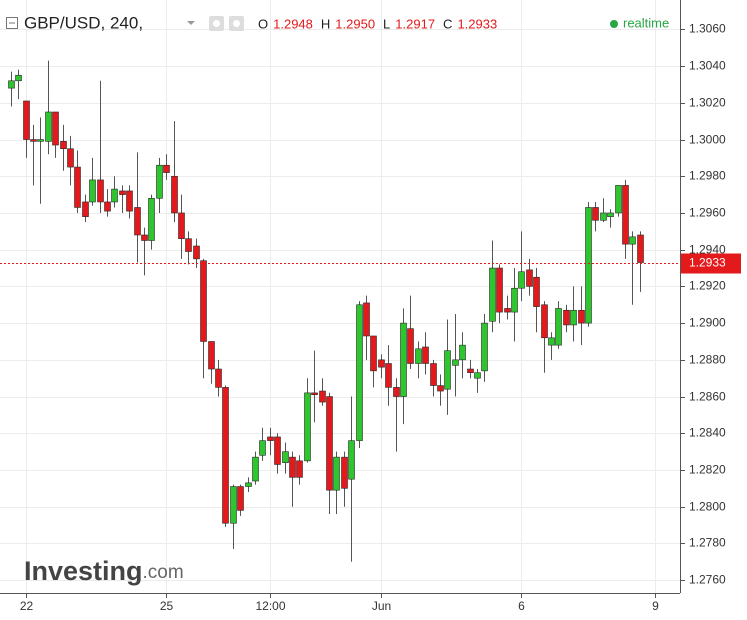 This screenshot has width=747, height=620. What do you see at coordinates (646, 22) in the screenshot?
I see `status-text: realtime` at bounding box center [646, 22].